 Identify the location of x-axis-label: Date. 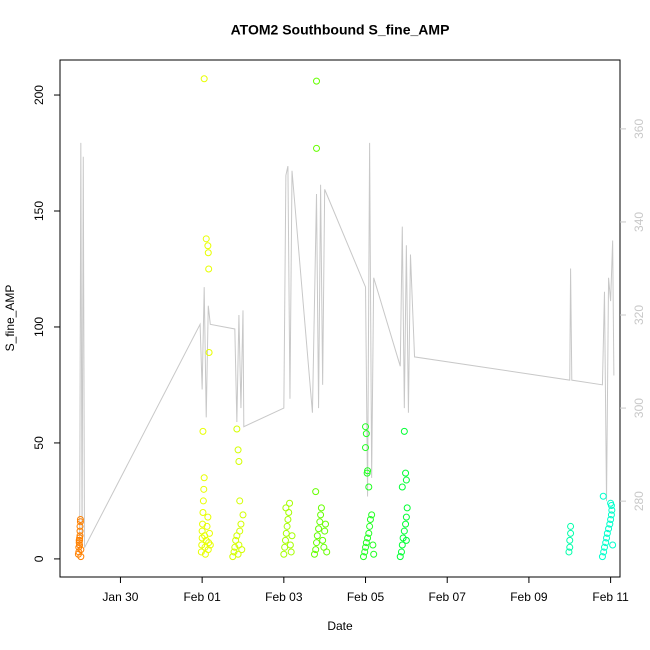
(340, 626).